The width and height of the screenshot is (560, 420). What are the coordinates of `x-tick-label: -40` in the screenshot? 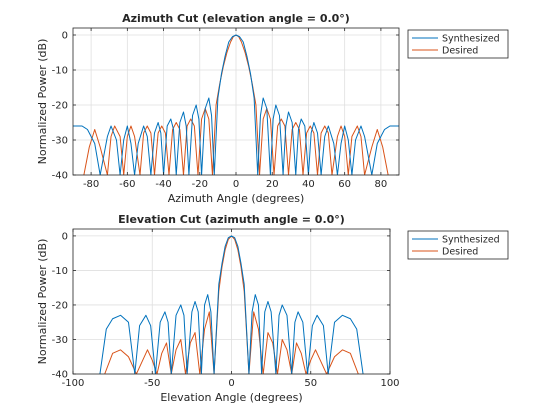 It's located at (163, 184).